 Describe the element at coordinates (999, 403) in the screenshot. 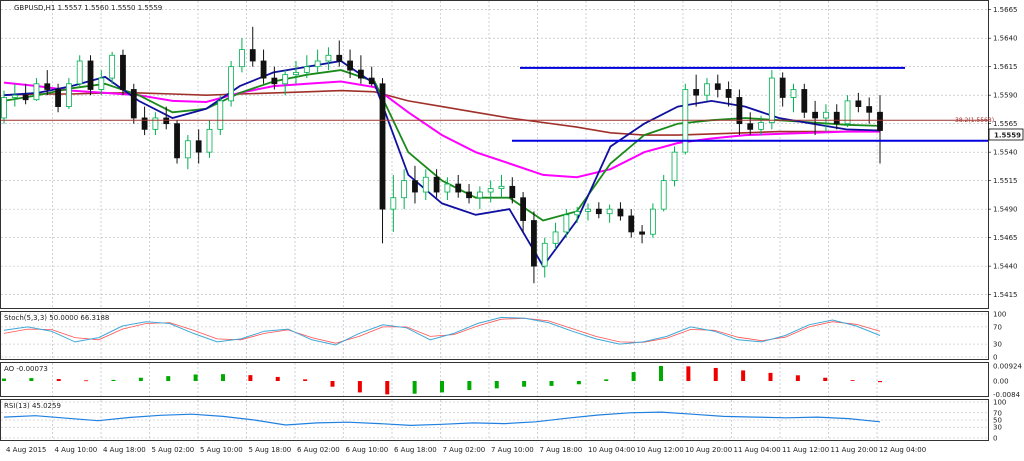

I see `rsi-tick-label: 100` at that location.